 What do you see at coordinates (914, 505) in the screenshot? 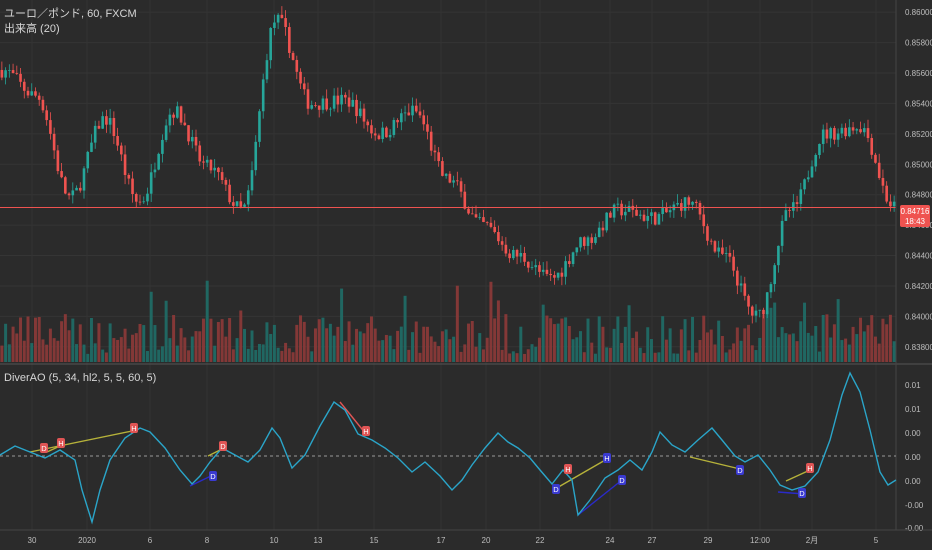
I see `indicator-tick-label: -0.00` at bounding box center [914, 505].